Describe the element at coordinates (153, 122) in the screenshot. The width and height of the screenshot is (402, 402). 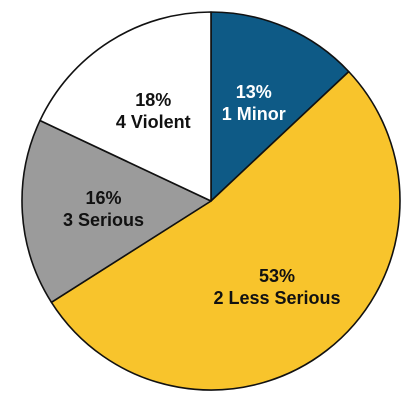
I see `slice-category-4: 4 Violent` at that location.